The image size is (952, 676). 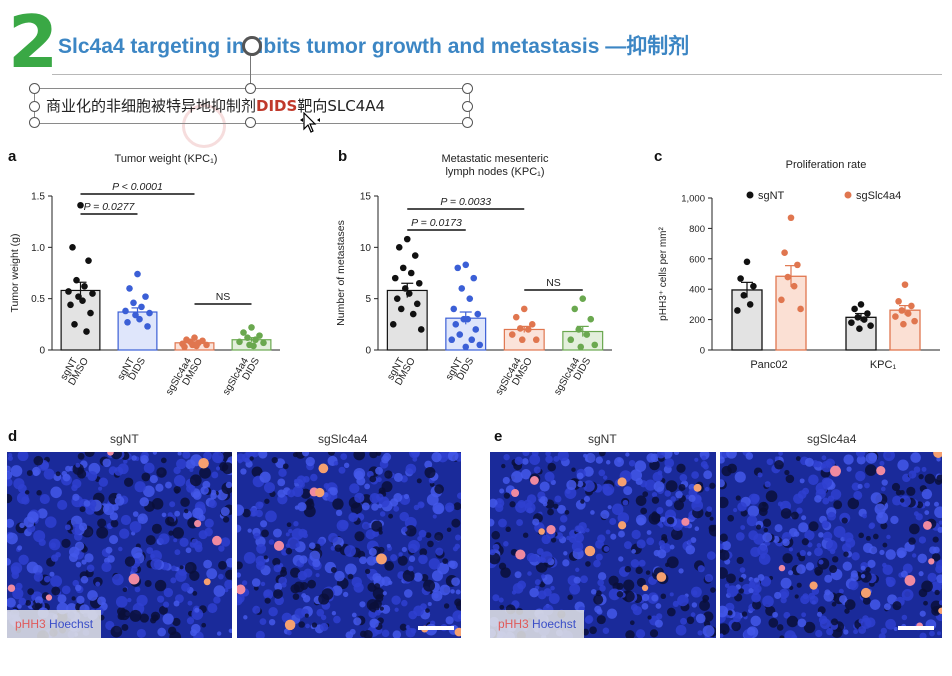 I want to click on significance-label: NS, so click(x=223, y=297).